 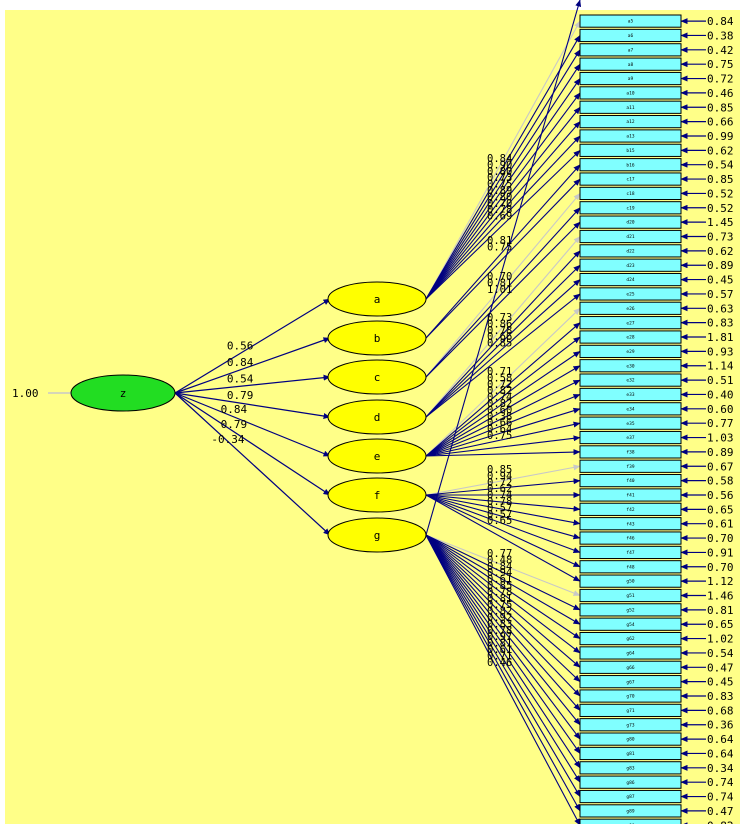 What do you see at coordinates (720, 495) in the screenshot?
I see `error-variance: 0.56` at bounding box center [720, 495].